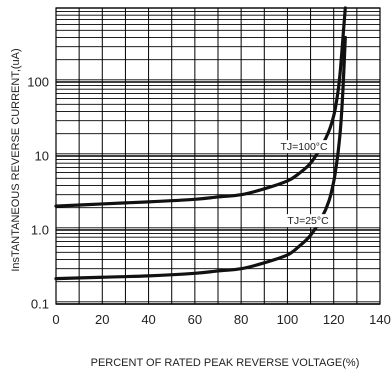  What do you see at coordinates (42, 156) in the screenshot?
I see `y-tick-label: 10` at bounding box center [42, 156].